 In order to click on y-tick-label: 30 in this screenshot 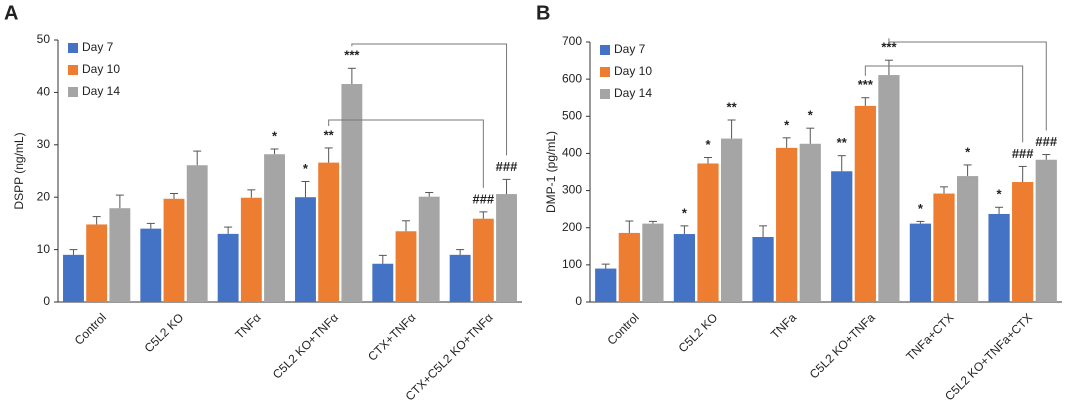, I will do `click(44, 144)`.